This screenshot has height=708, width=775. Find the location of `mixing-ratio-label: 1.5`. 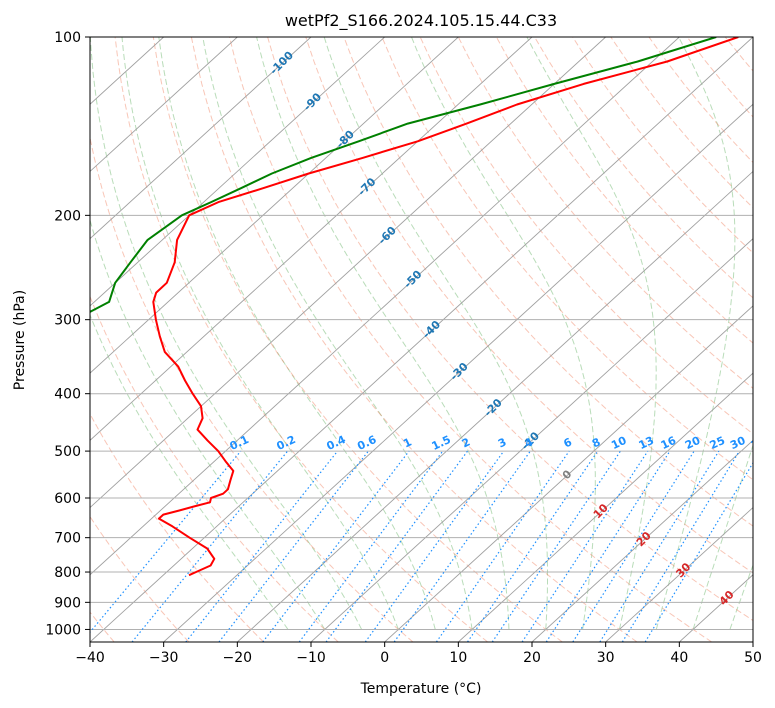

mixing-ratio-label: 1.5 is located at coordinates (441, 443).